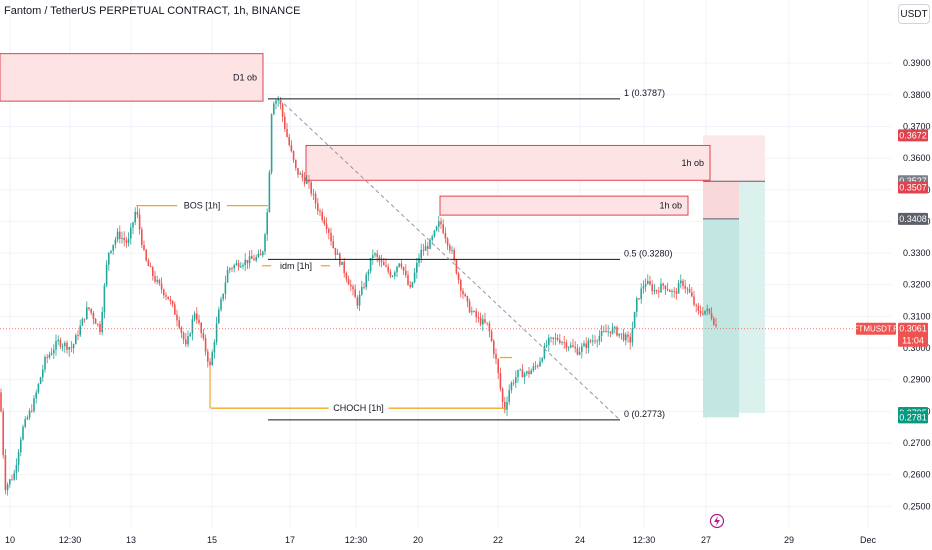 This screenshot has width=932, height=550. What do you see at coordinates (717, 521) in the screenshot?
I see `lightning-icon` at bounding box center [717, 521].